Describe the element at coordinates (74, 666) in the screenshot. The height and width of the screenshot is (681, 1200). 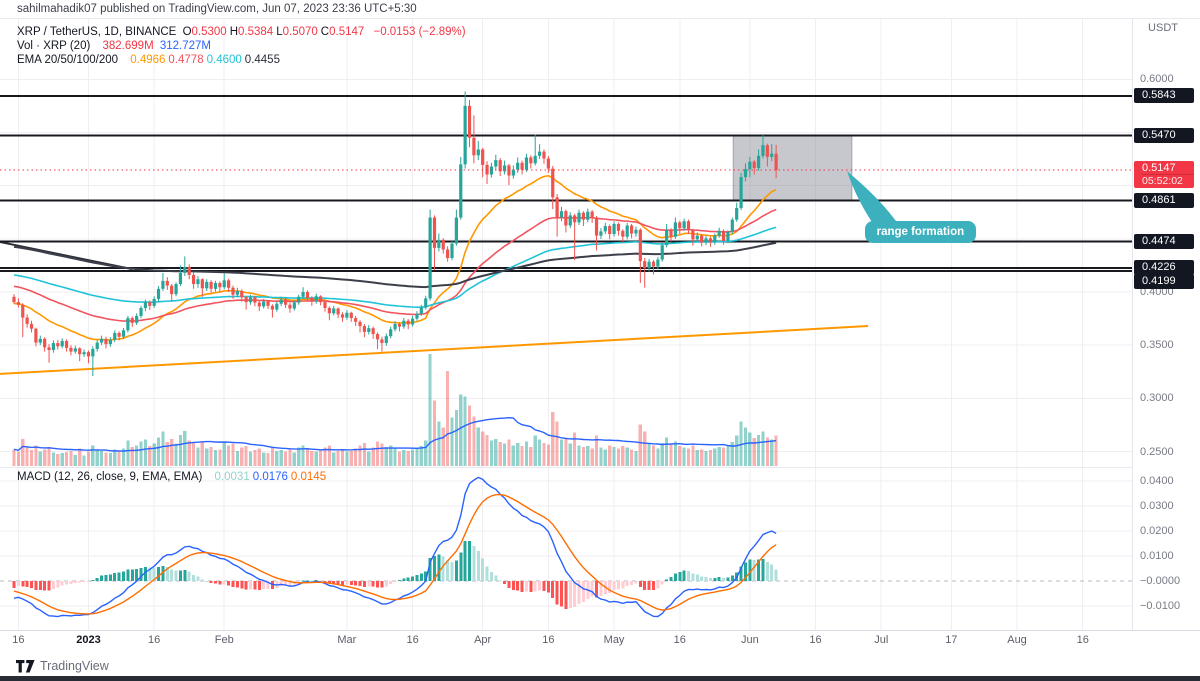
I see `tradingview-brand-name: TradingView` at that location.